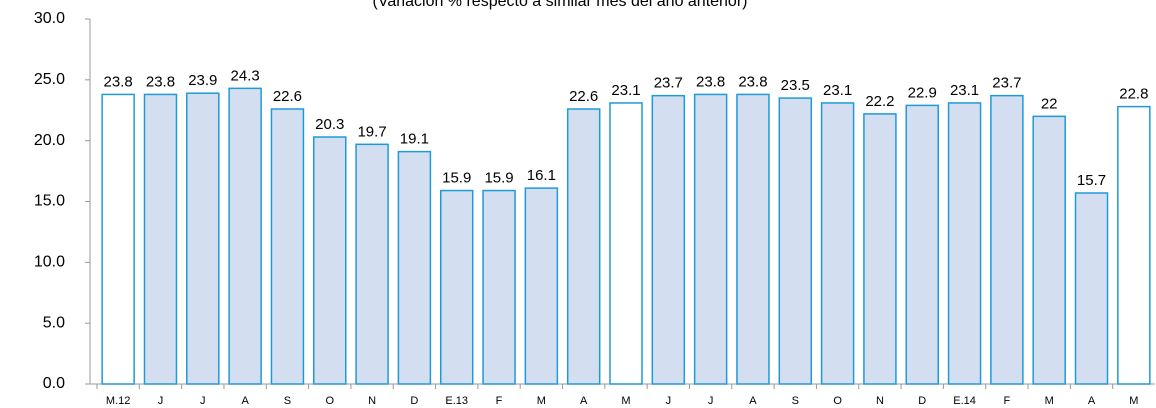 This screenshot has height=408, width=1156. What do you see at coordinates (1133, 94) in the screenshot?
I see `value-label: 22.8` at bounding box center [1133, 94].